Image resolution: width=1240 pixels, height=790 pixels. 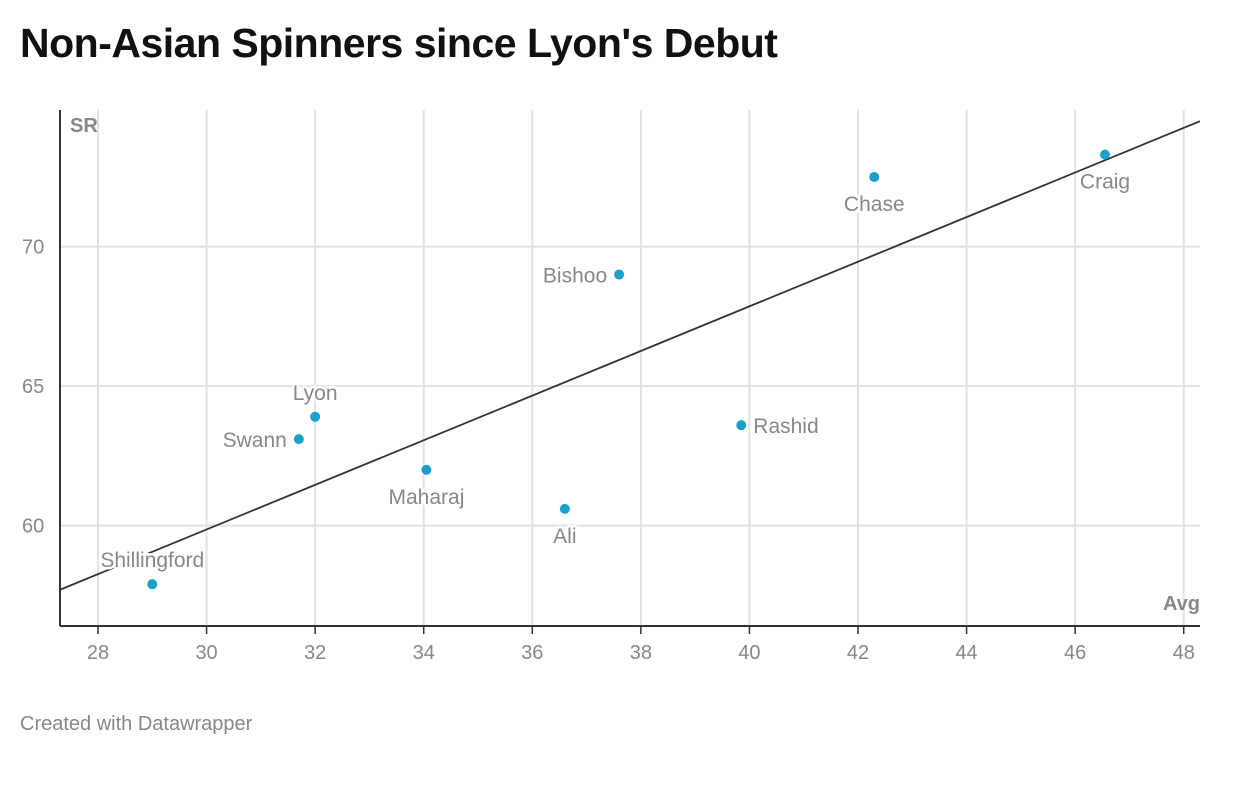 What do you see at coordinates (399, 43) in the screenshot?
I see `chart-title: Non-Asian Spinners since Lyon's Debut` at bounding box center [399, 43].